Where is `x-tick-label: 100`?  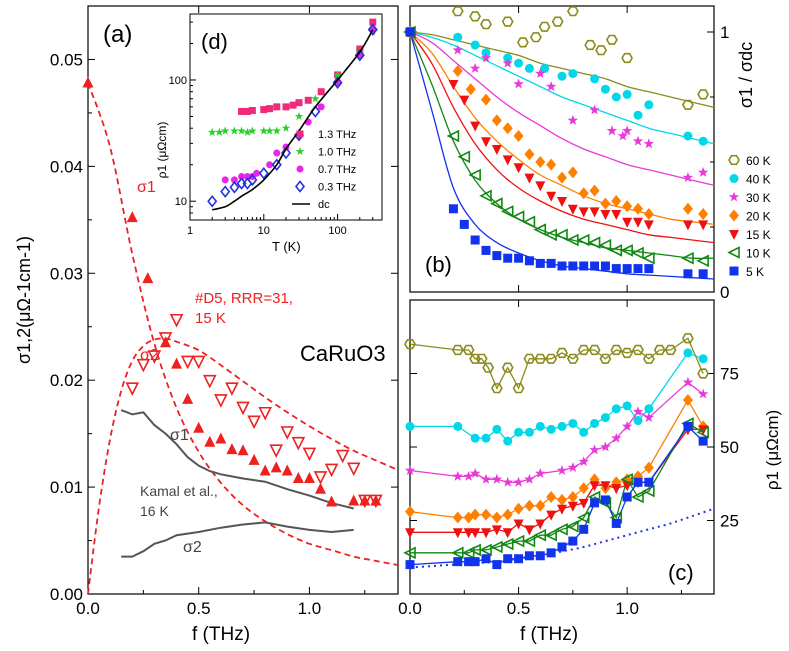 x-tick-label: 100 is located at coordinates (337, 231).